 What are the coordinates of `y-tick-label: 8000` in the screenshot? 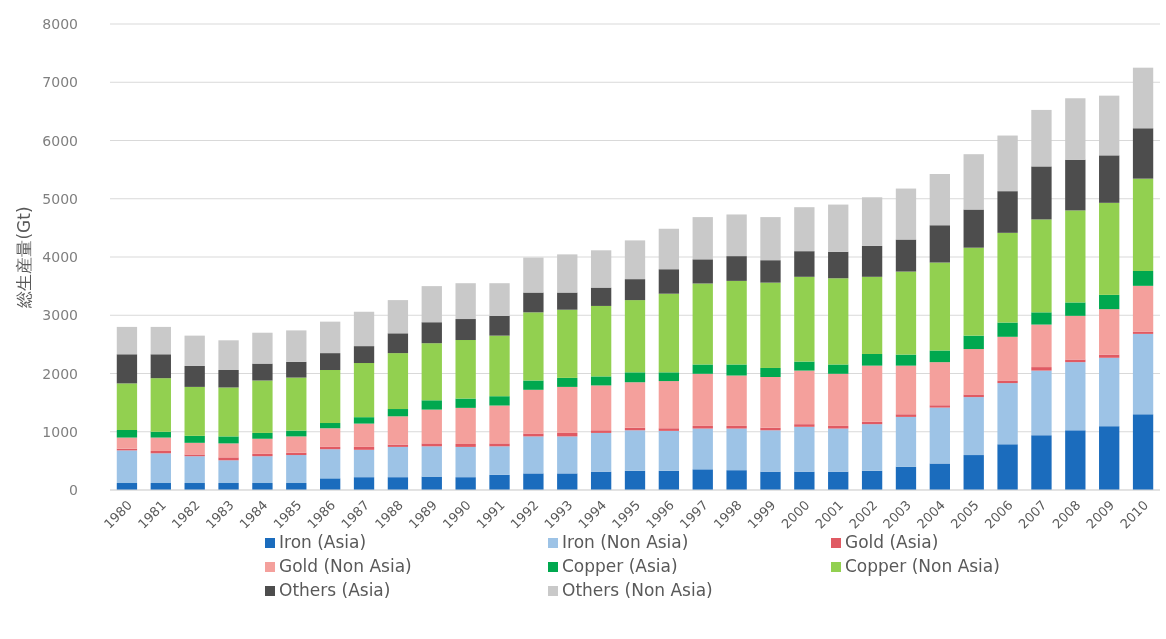 It's located at (60, 24).